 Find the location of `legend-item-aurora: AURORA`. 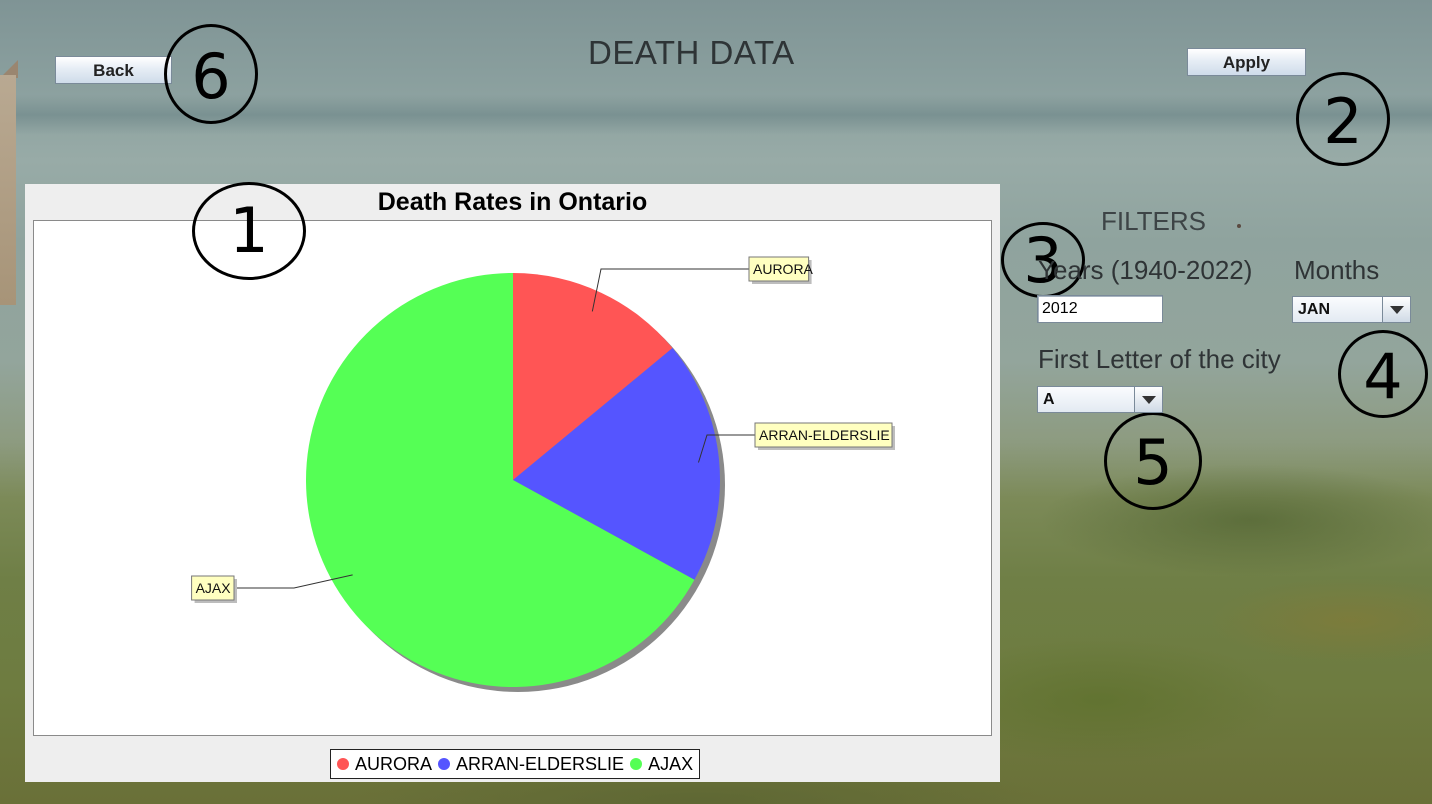

legend-item-aurora: AURORA is located at coordinates (384, 764).